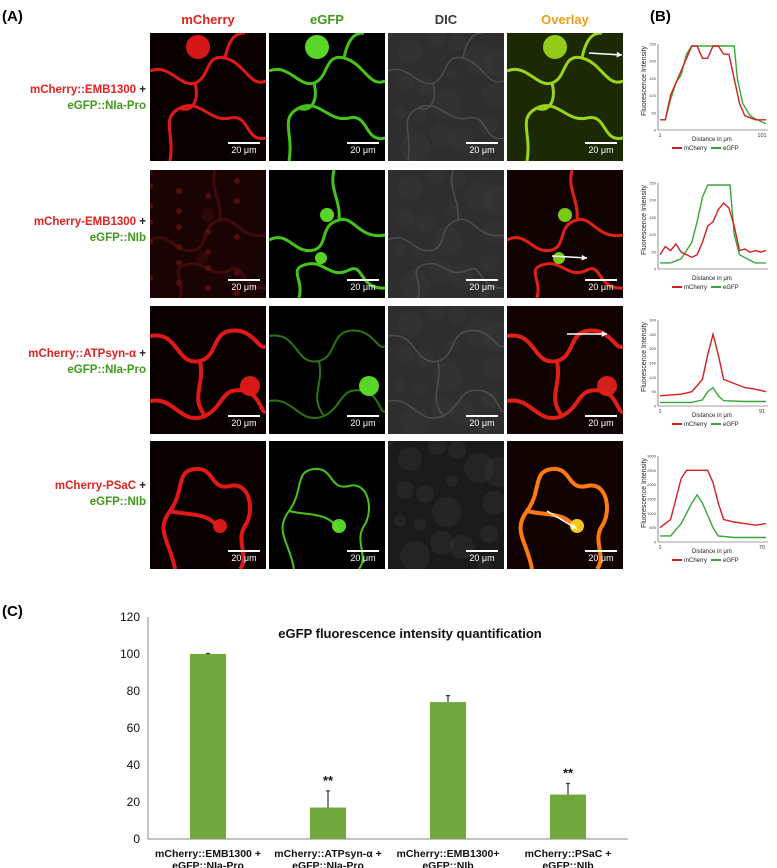 This screenshot has height=868, width=777. I want to click on legend-egfp: eGFP, so click(731, 149).